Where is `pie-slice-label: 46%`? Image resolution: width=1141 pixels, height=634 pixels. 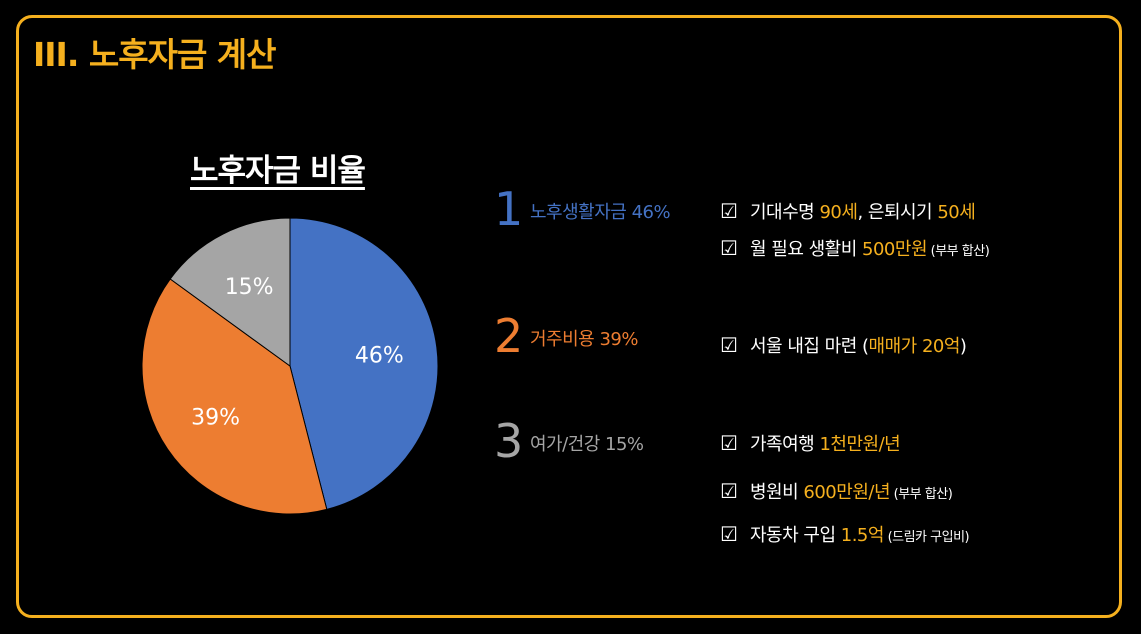
pie-slice-label: 46% is located at coordinates (379, 356).